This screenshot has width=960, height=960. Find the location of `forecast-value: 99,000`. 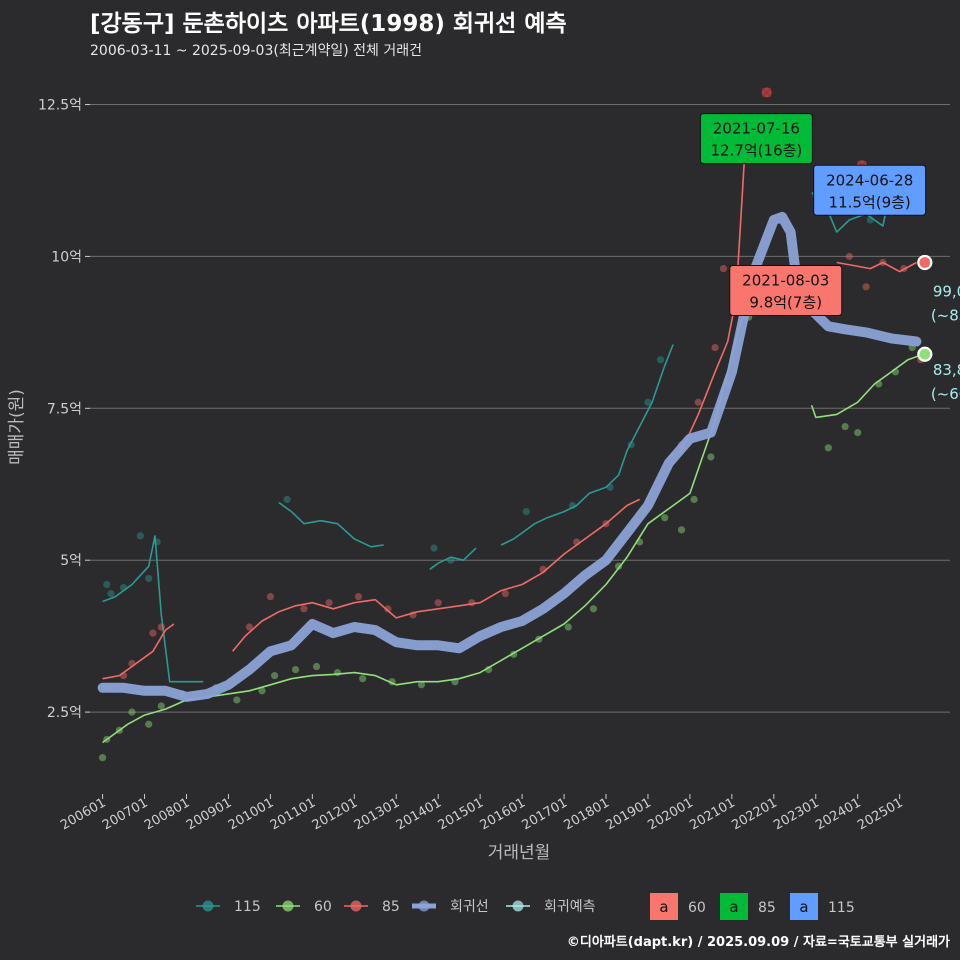

forecast-value: 99,000 is located at coordinates (946, 291).